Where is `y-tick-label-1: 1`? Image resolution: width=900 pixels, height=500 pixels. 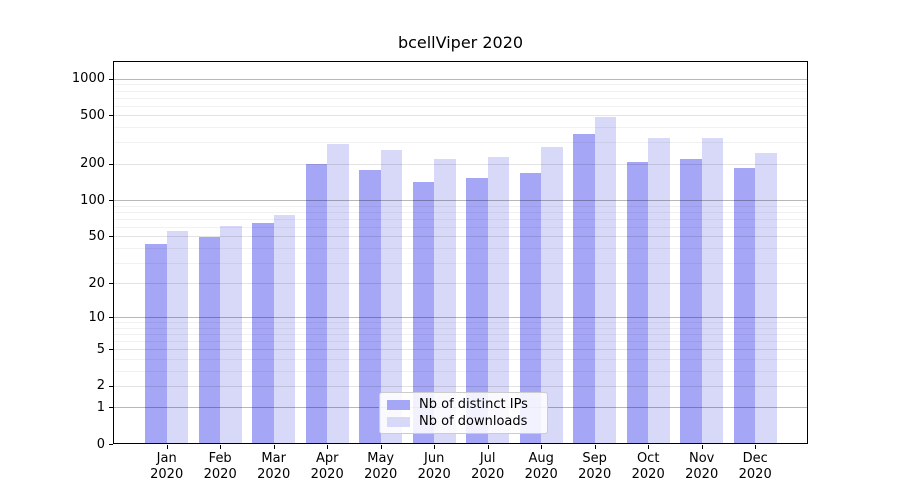 y-tick-label-1: 1 is located at coordinates (100, 407).